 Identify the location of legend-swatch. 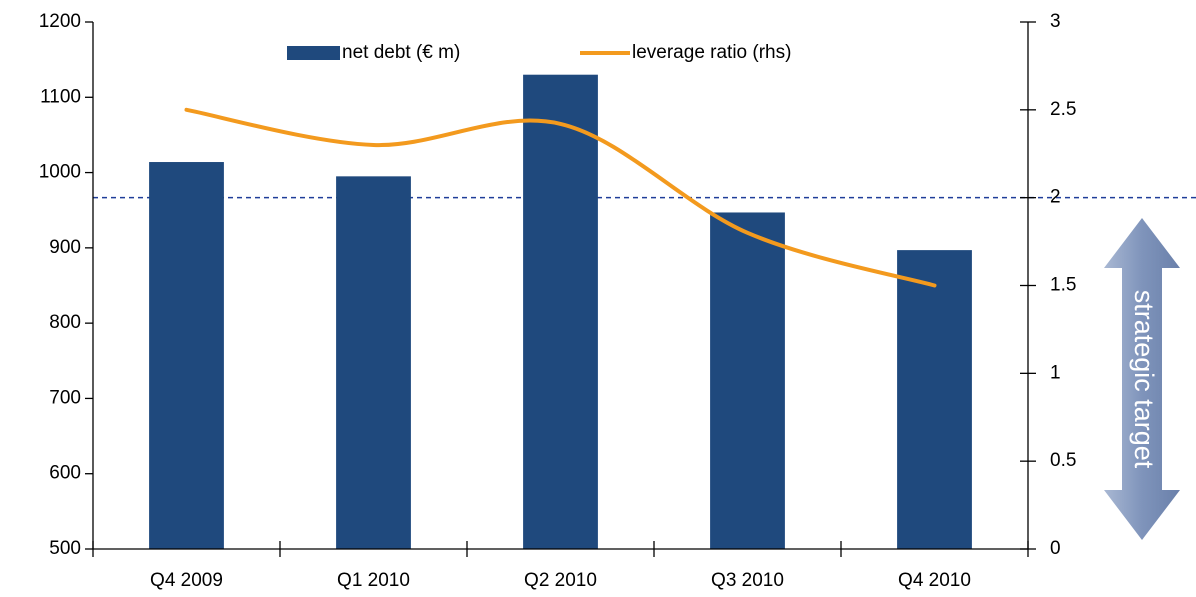
(313, 53).